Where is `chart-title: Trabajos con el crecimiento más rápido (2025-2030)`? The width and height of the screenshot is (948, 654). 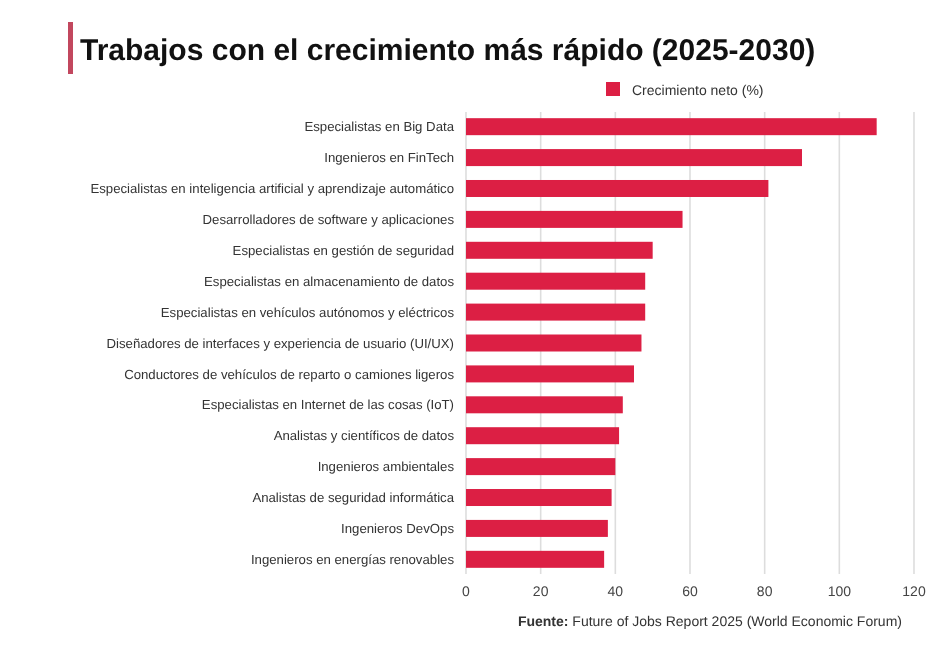
chart-title: Trabajos con el crecimiento más rápido (2025-2030) is located at coordinates (448, 51).